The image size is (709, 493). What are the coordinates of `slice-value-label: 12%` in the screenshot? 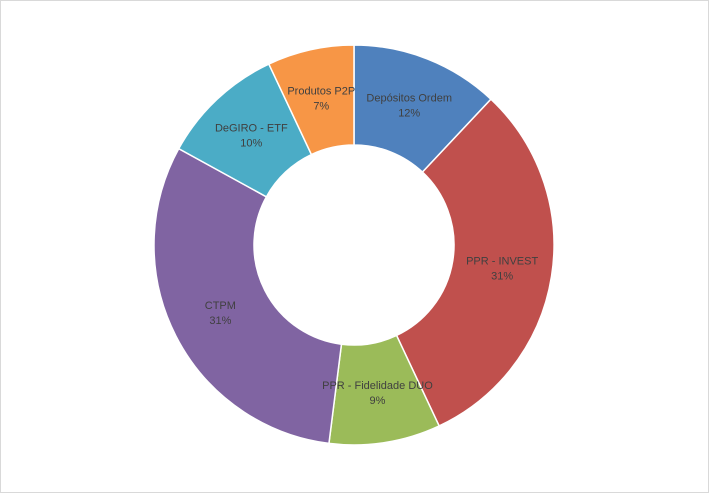 It's located at (409, 113).